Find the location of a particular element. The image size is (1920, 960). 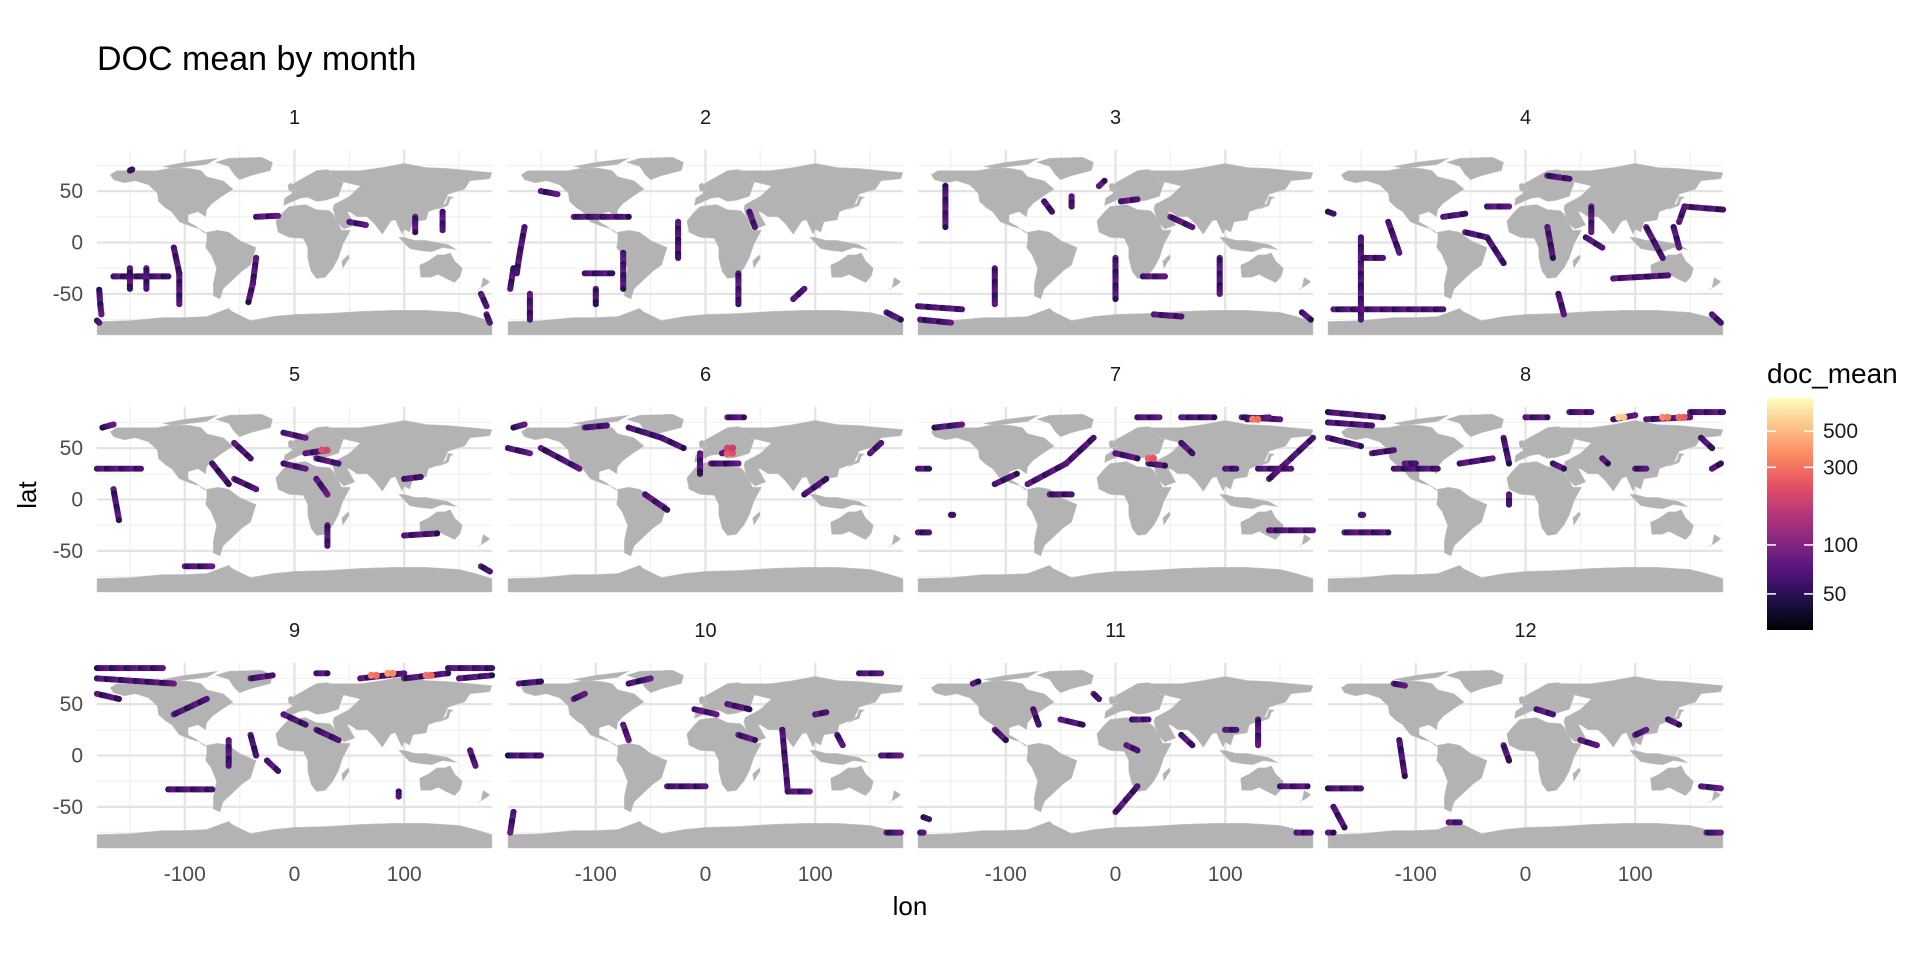

x-tick-label: 0 is located at coordinates (706, 874).